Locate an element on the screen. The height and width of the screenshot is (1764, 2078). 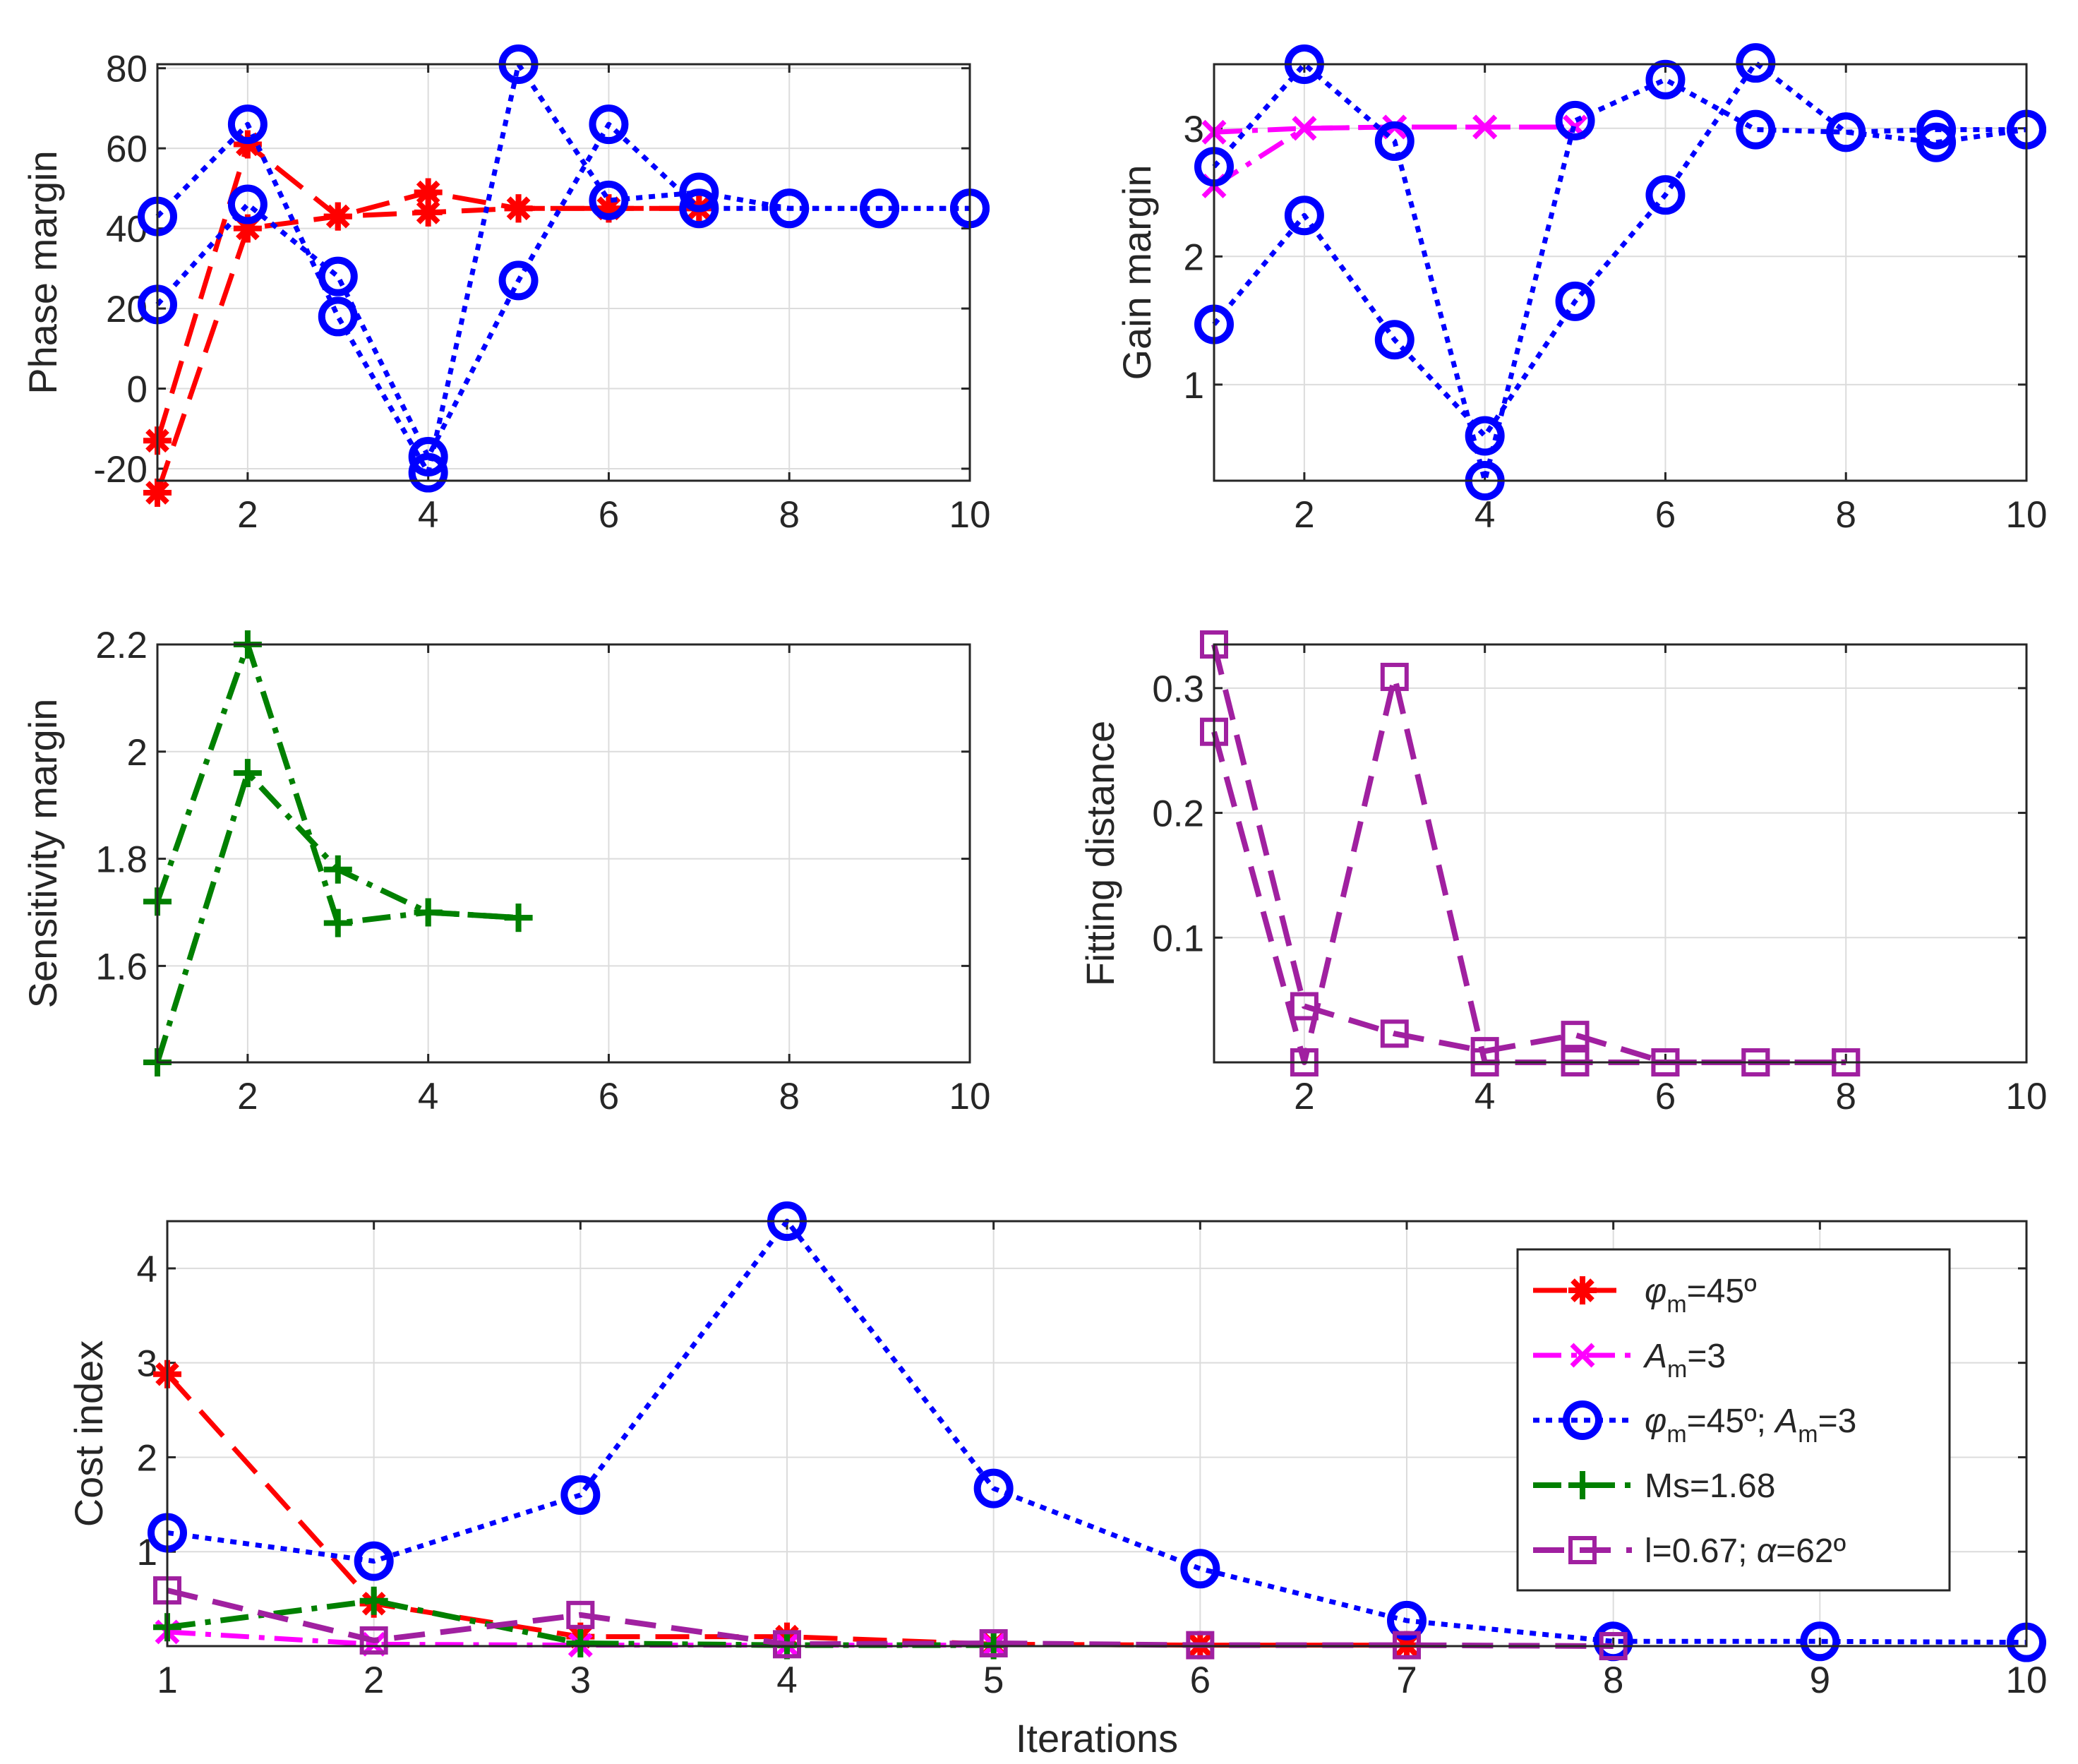
legend-label: Ms=1.68 is located at coordinates (1710, 1486).